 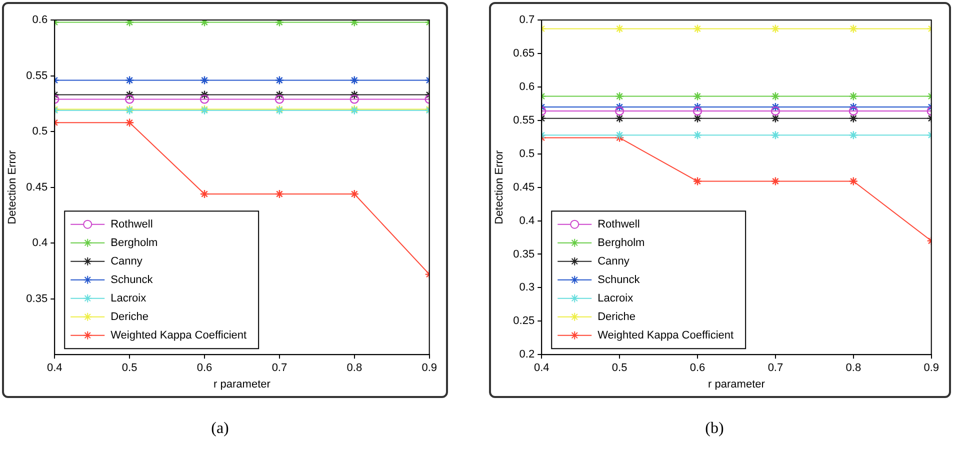 What do you see at coordinates (220, 429) in the screenshot?
I see `text: (a)` at bounding box center [220, 429].